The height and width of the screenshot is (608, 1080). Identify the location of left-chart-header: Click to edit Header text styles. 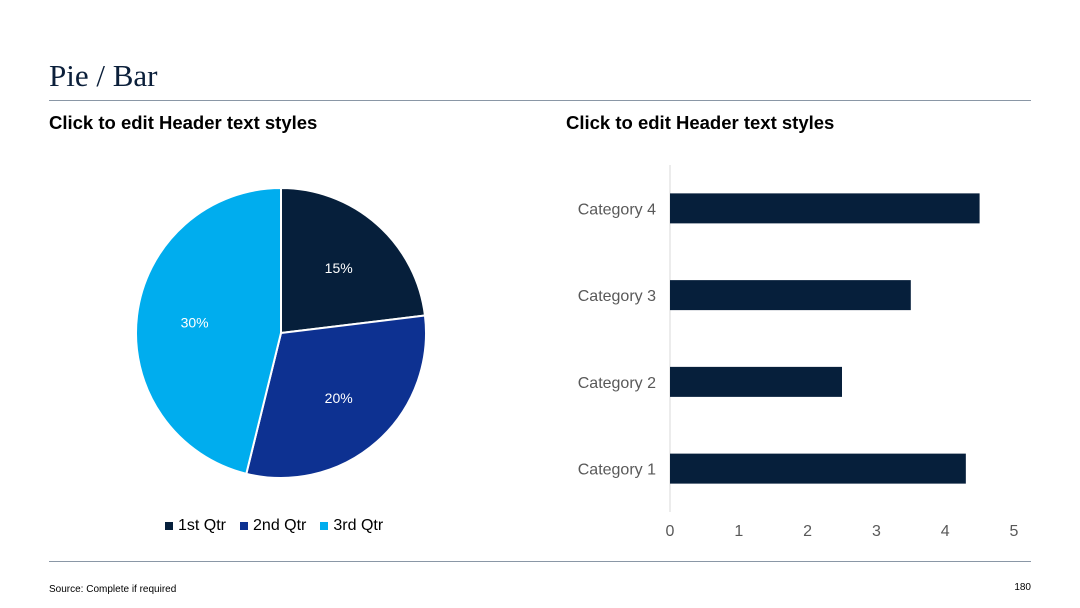
(183, 122).